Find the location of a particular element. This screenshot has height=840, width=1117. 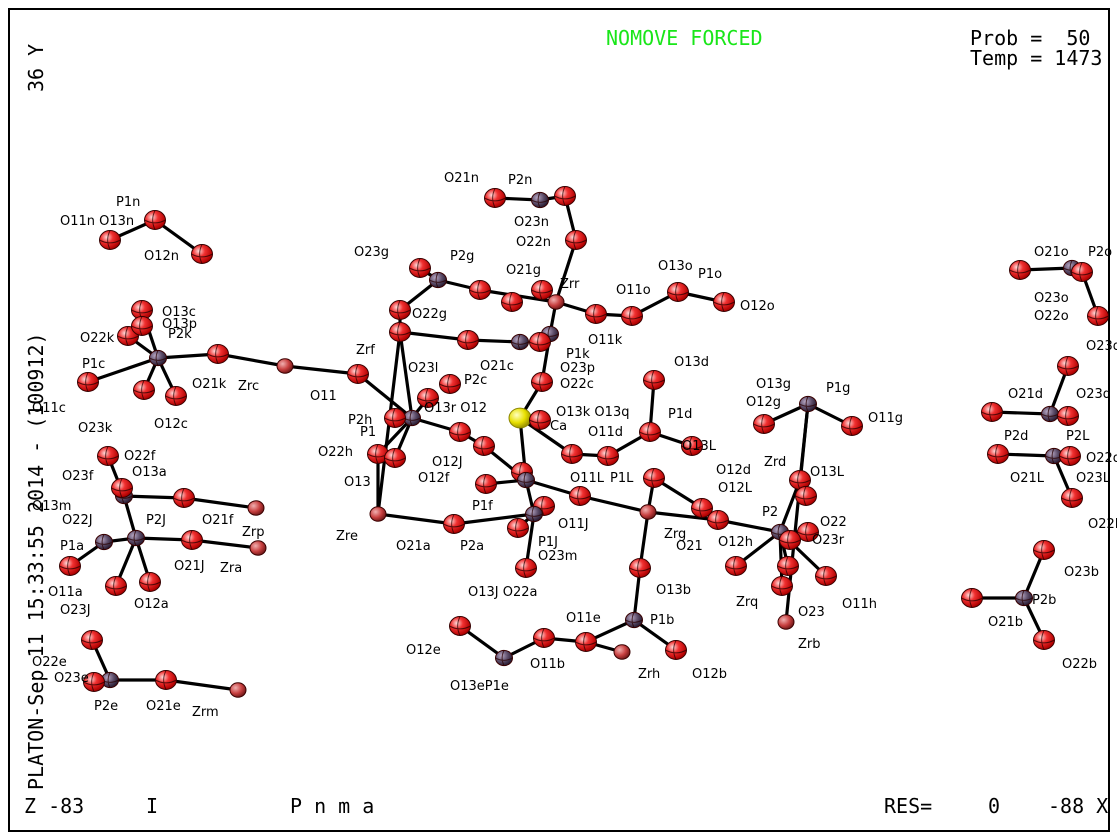

atom-label-108: Zrb is located at coordinates (809, 644).